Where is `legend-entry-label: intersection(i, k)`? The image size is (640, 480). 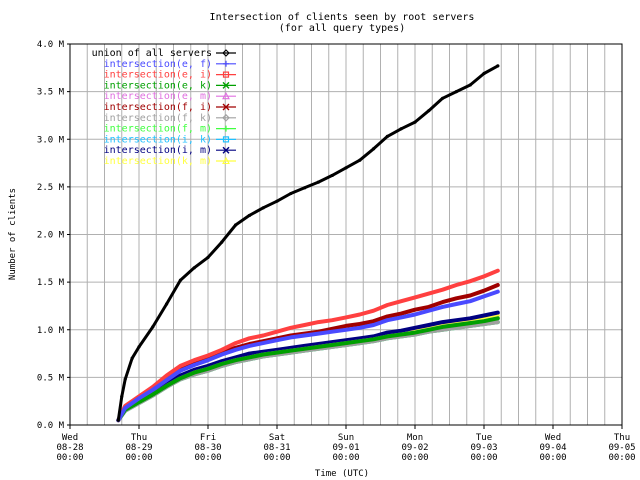
legend-entry-label: intersection(i, k) is located at coordinates (158, 139).